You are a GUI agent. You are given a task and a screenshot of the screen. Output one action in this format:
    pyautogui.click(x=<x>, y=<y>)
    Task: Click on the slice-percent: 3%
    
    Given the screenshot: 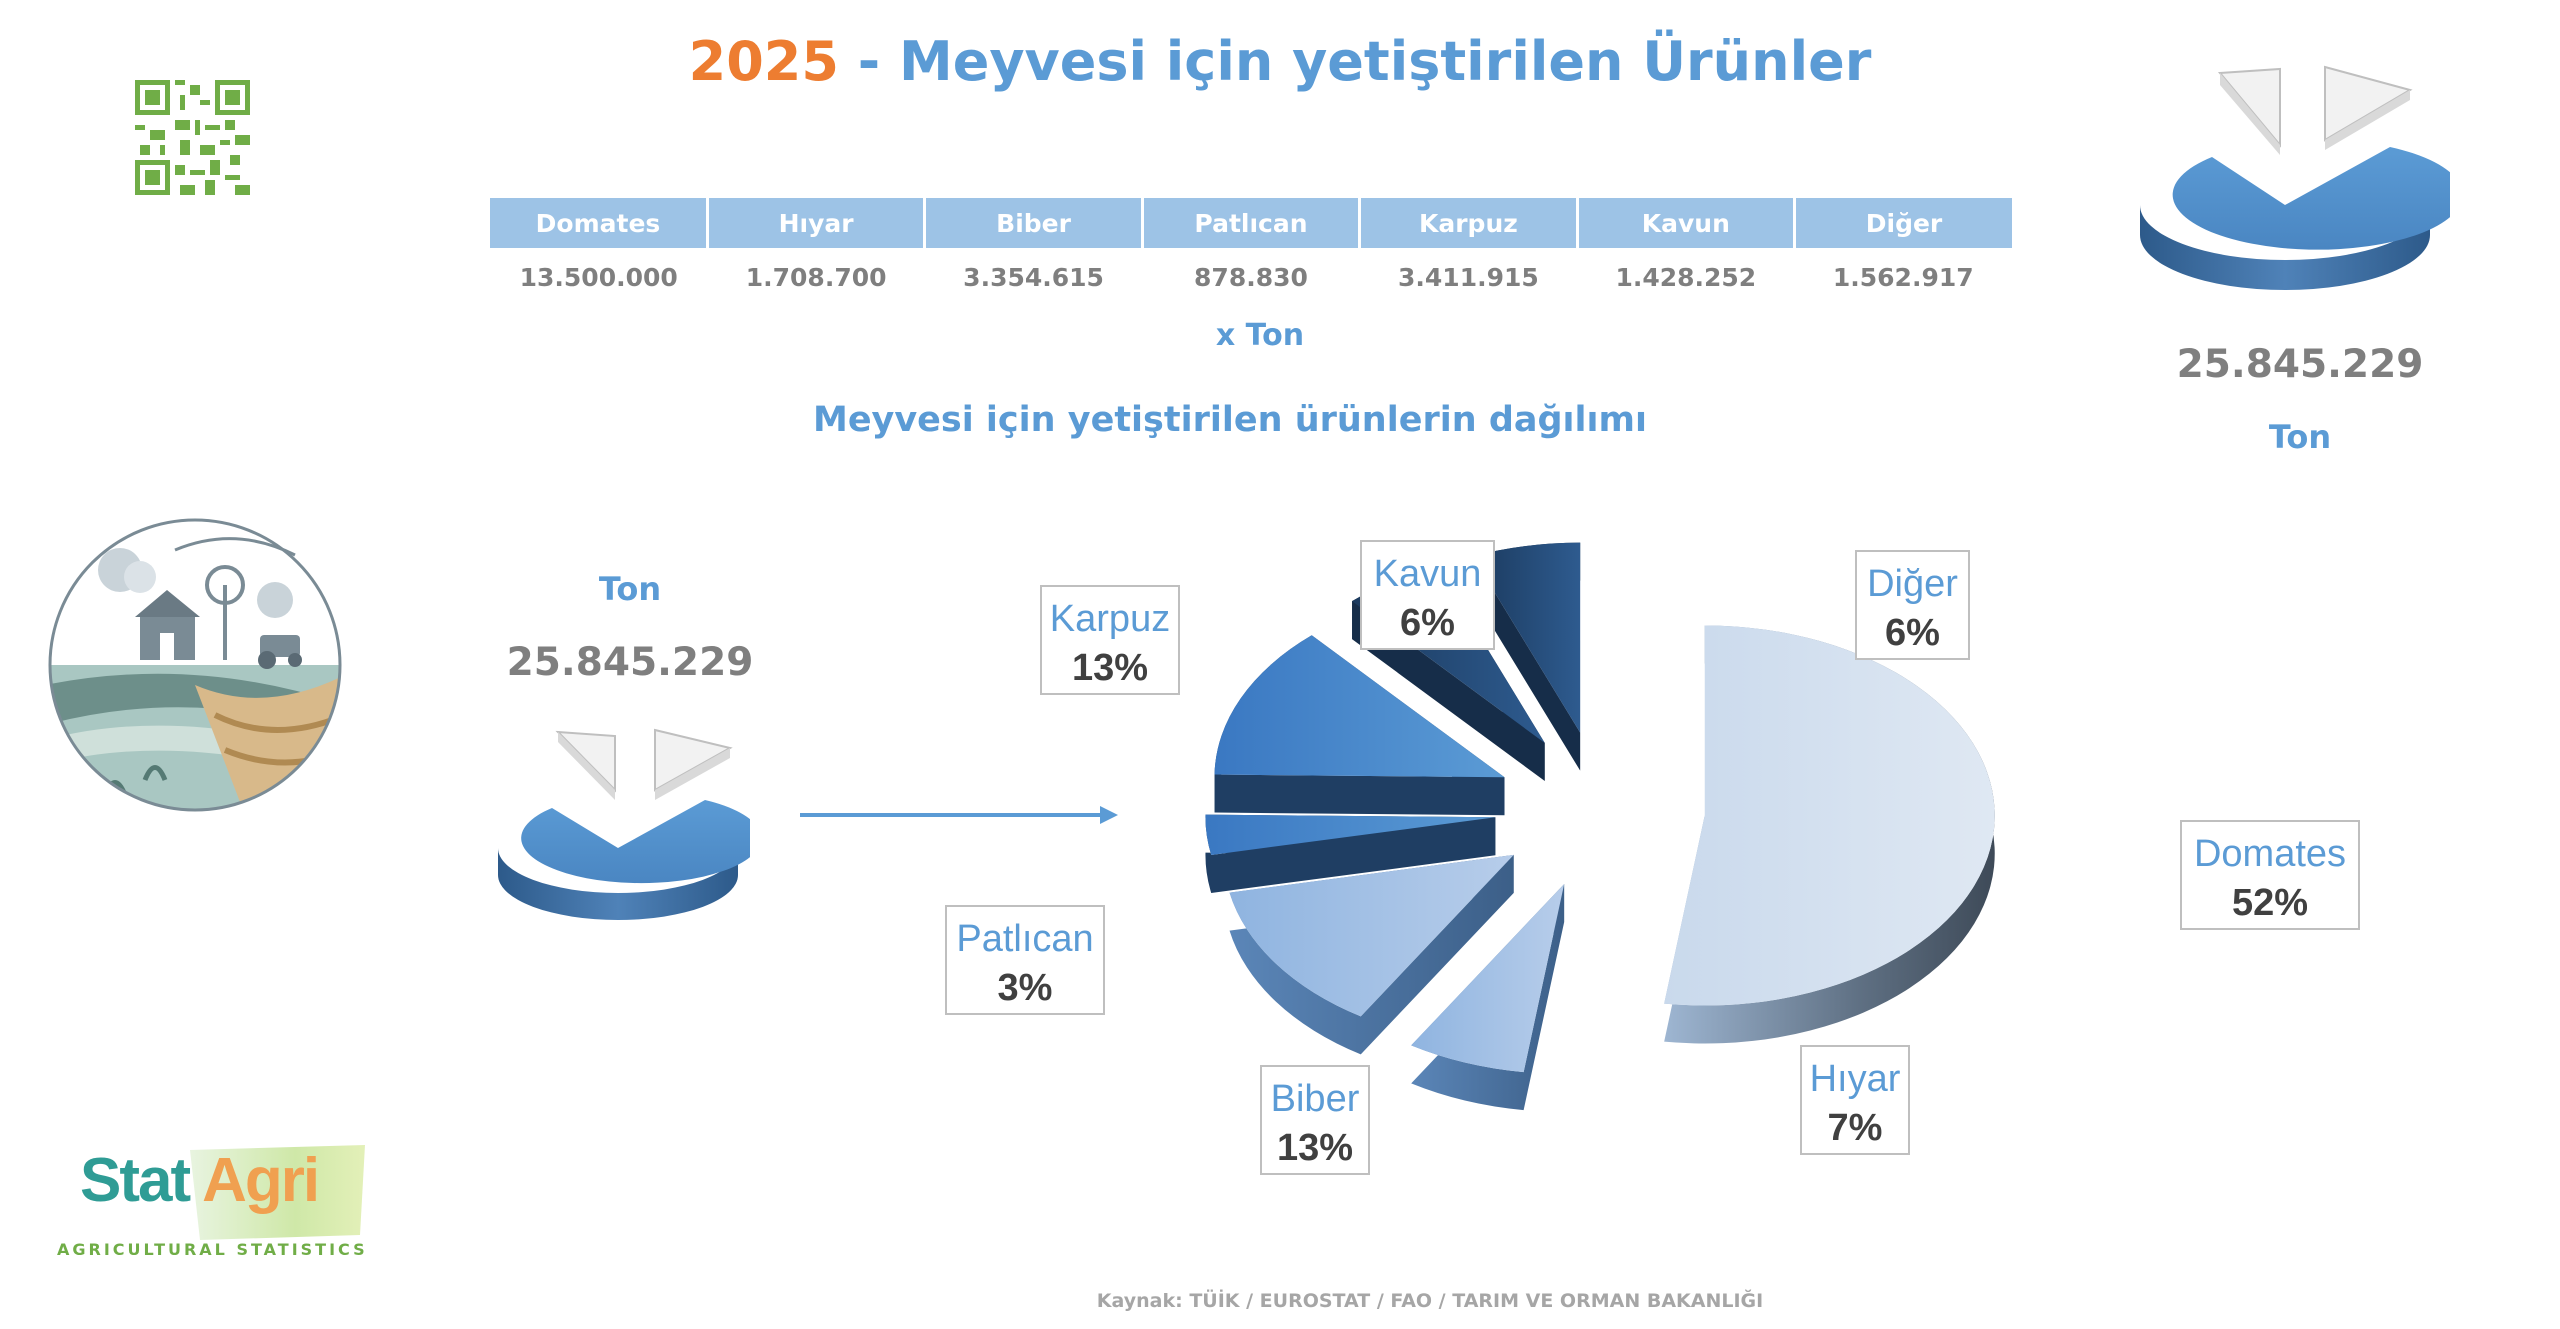 What is the action you would take?
    pyautogui.click(x=1025, y=988)
    